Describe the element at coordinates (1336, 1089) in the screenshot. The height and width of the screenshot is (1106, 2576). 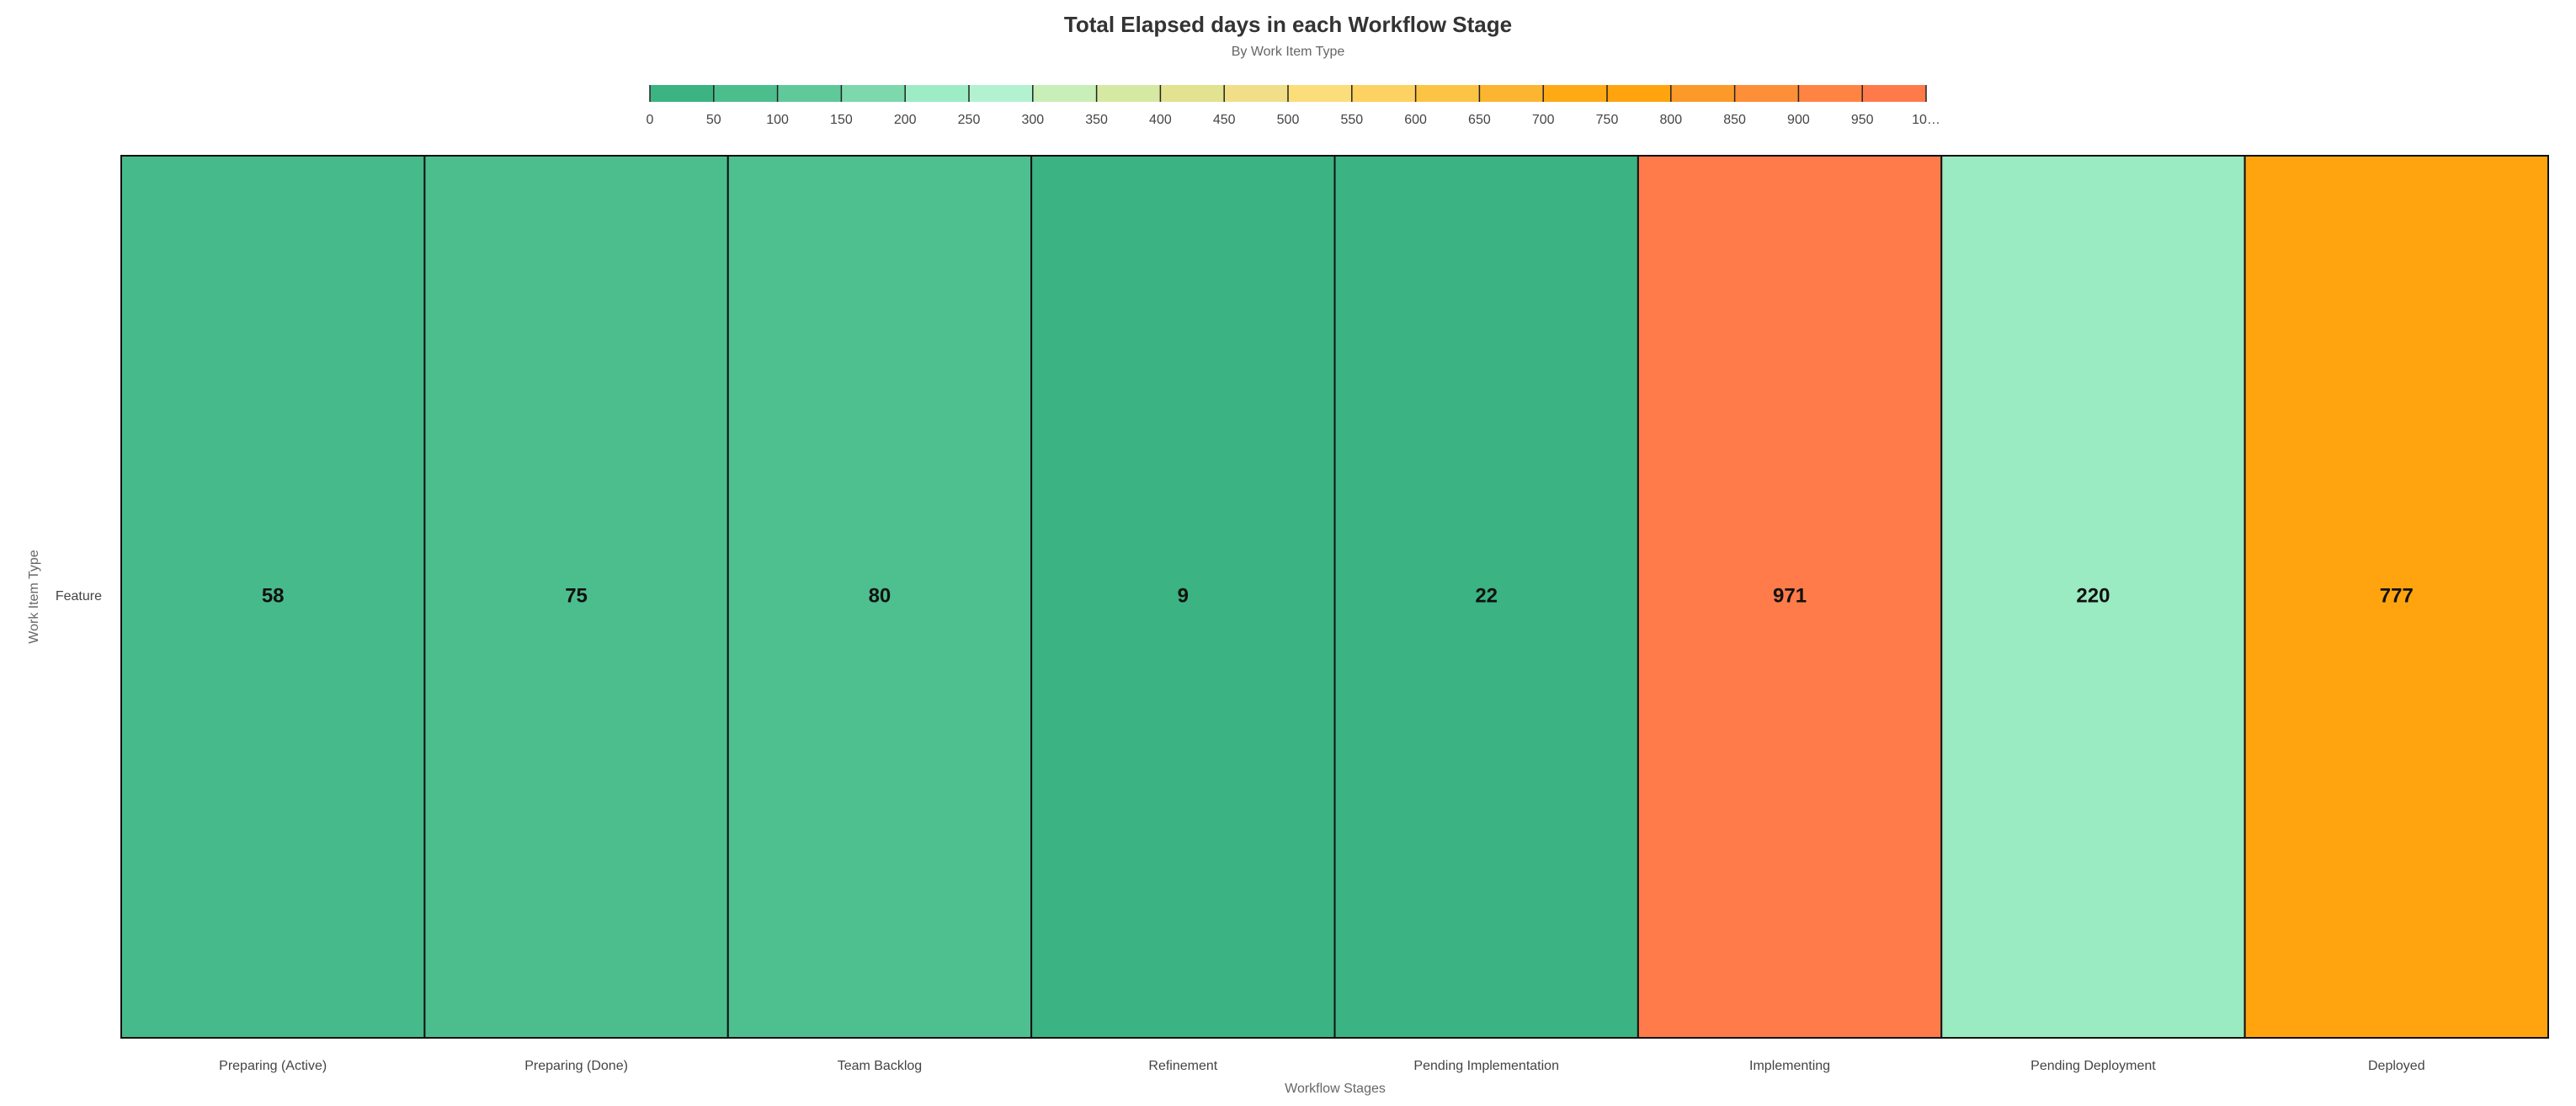
I see `x-axis-title: Workflow Stages` at that location.